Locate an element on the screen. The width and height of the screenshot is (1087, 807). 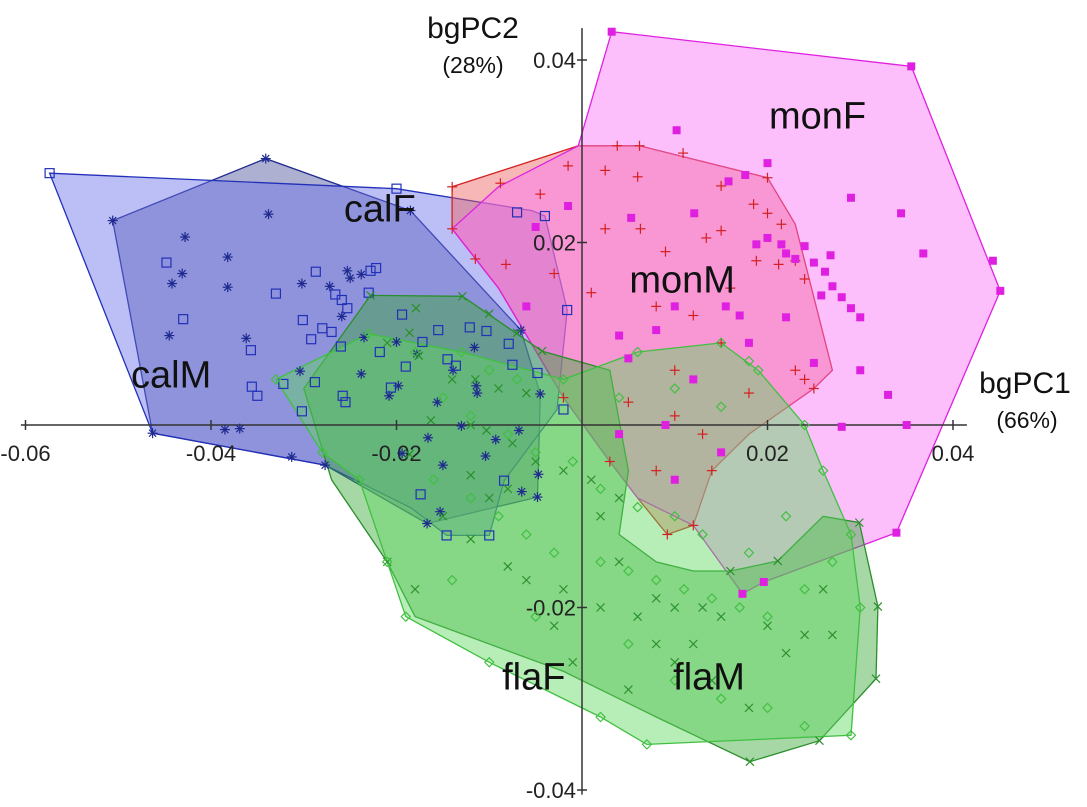
x-tick-label: 0.04 is located at coordinates (953, 453).